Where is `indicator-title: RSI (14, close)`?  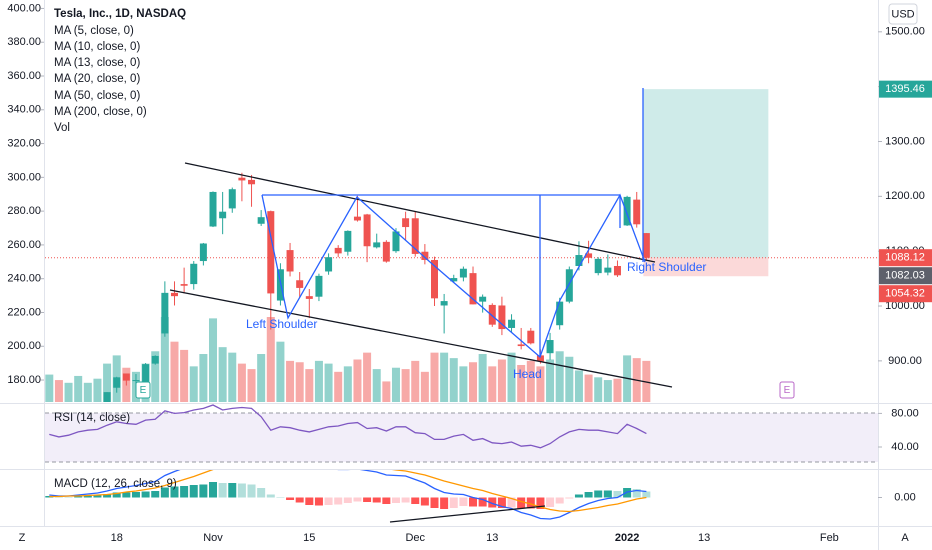
indicator-title: RSI (14, close) is located at coordinates (92, 418).